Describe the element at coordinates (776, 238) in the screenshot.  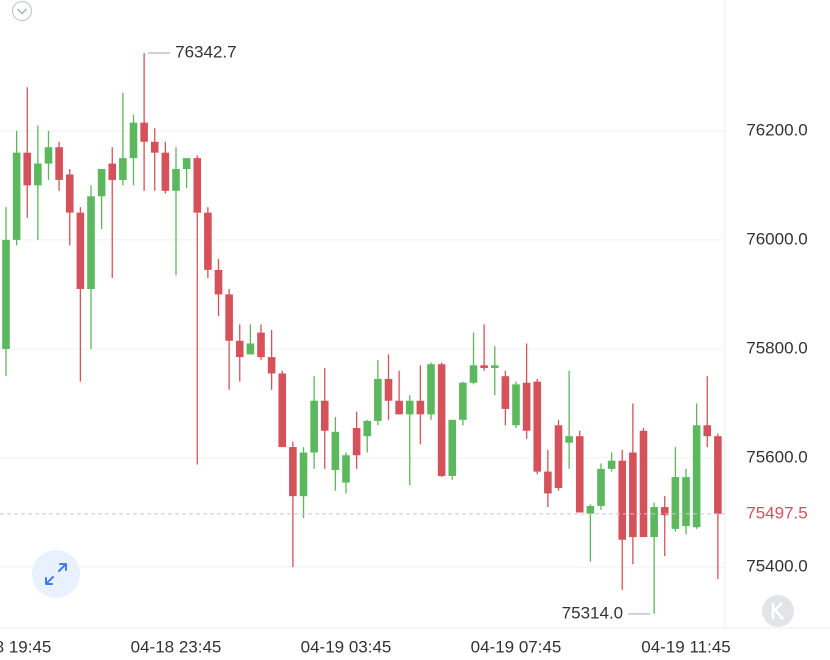
I see `y-tick-label: 76000.0` at that location.